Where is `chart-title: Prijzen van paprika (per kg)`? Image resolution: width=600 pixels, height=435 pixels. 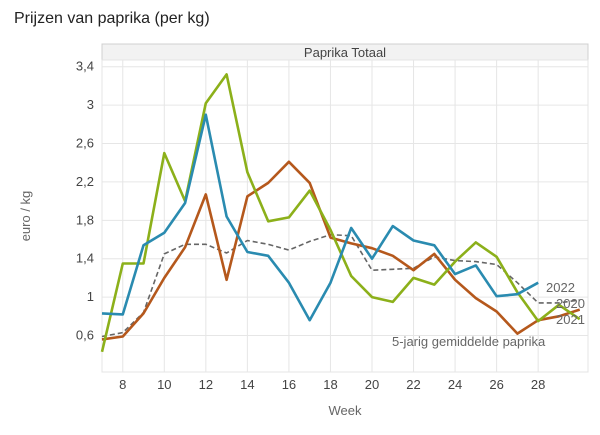
chart-title: Prijzen van paprika (per kg) is located at coordinates (112, 18).